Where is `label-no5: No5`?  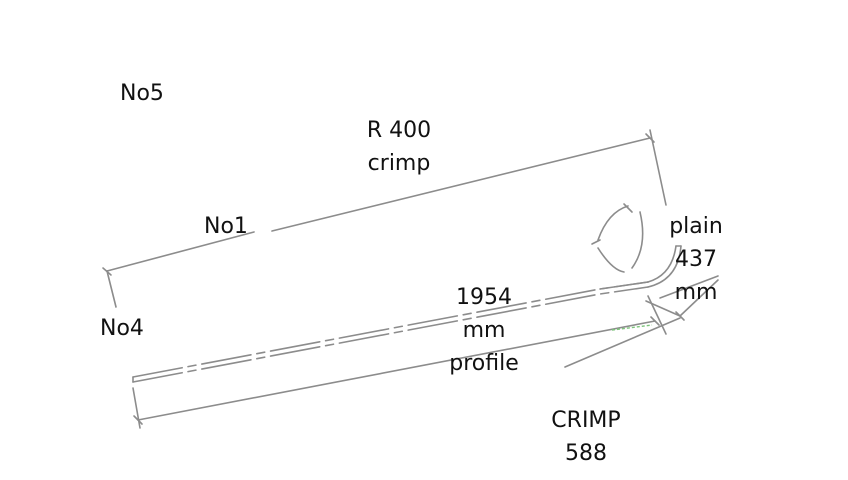 label-no5: No5 is located at coordinates (142, 93).